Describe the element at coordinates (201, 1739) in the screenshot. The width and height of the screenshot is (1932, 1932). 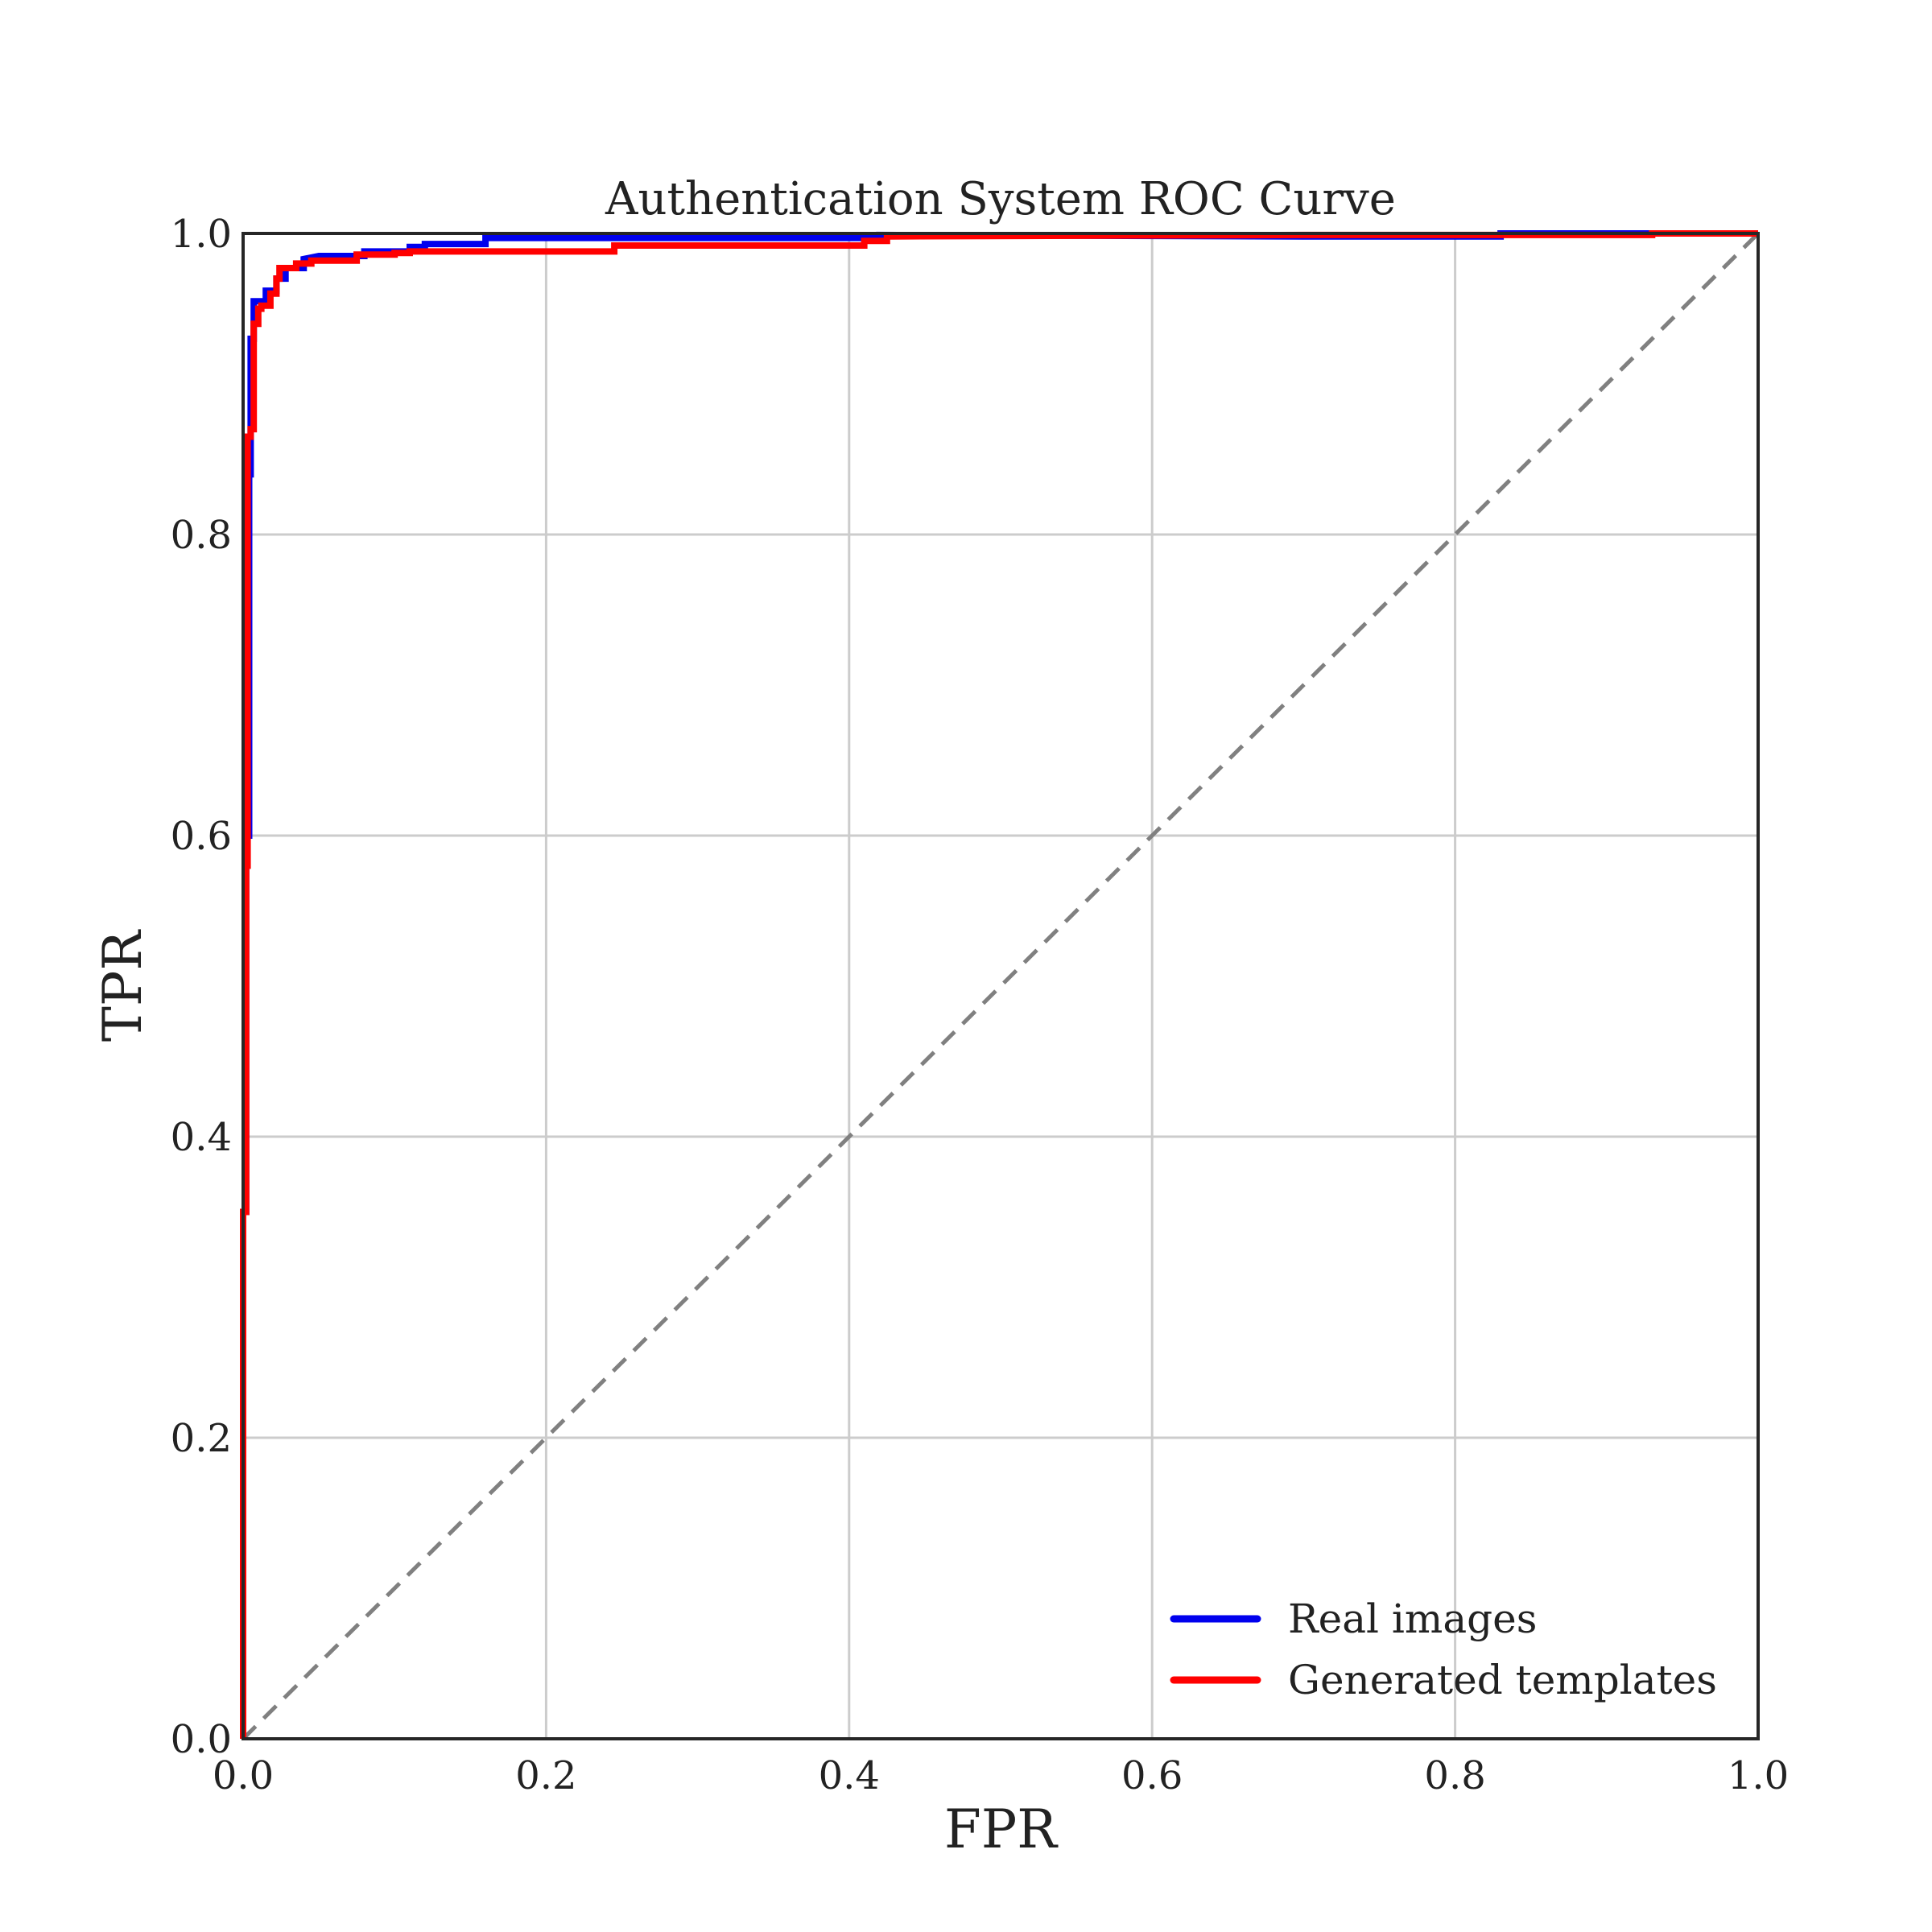
I see `y-tick-label: 0.0` at that location.